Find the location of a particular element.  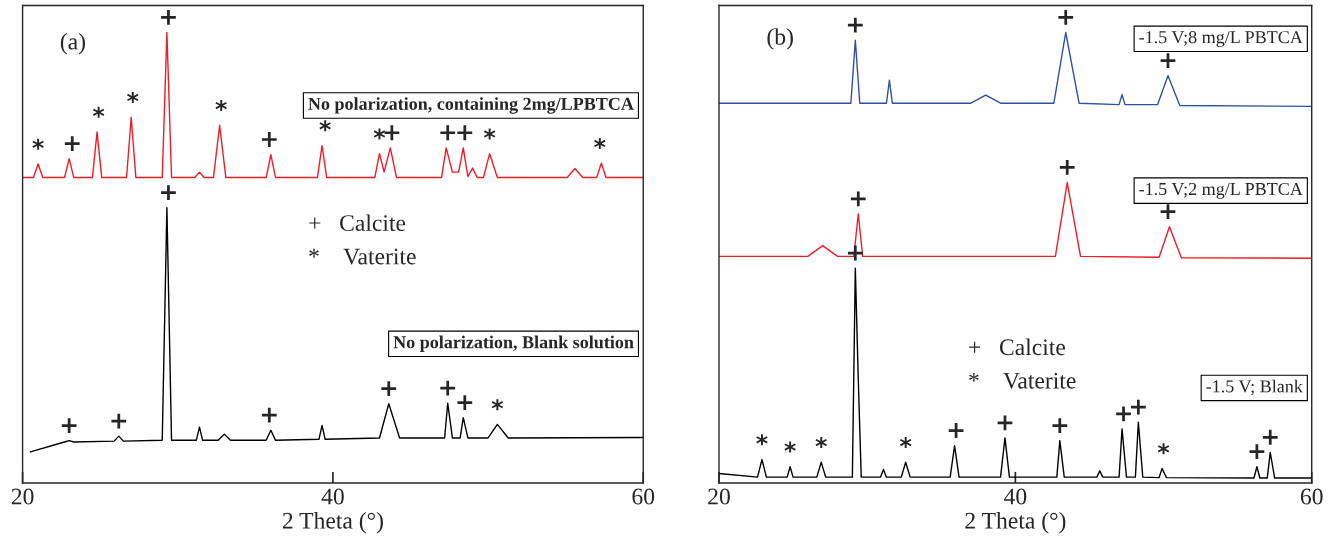

series-label: No polarization, containing 2mg/LPBTCA is located at coordinates (471, 105).